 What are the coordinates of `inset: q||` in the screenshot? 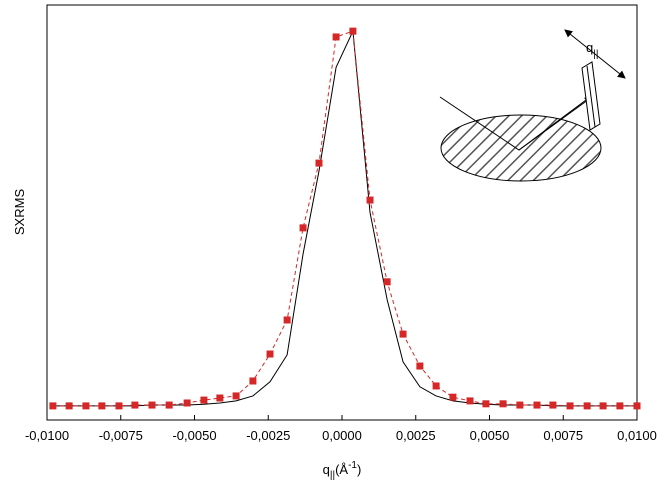 It's located at (532, 105).